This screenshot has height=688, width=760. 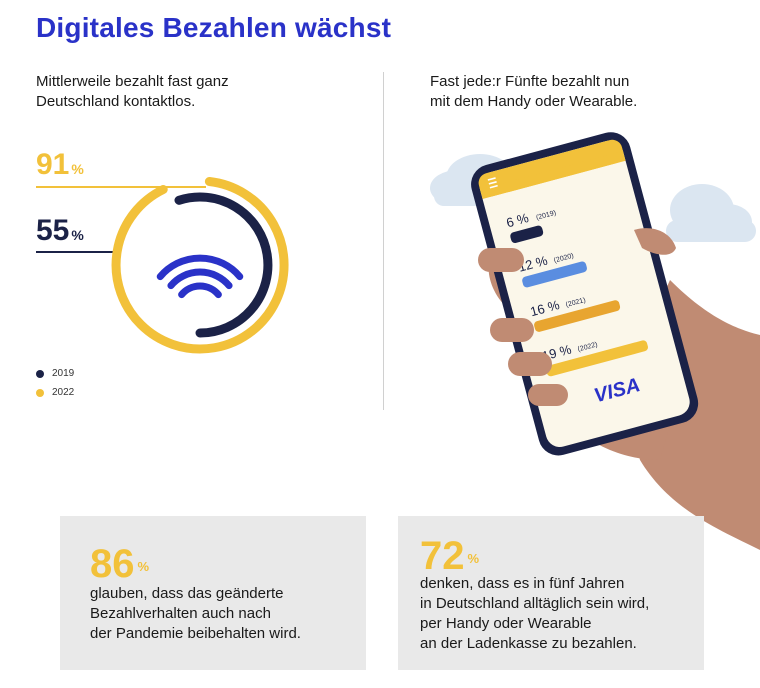 What do you see at coordinates (518, 220) in the screenshot?
I see `phone-bar-value: 6 %` at bounding box center [518, 220].